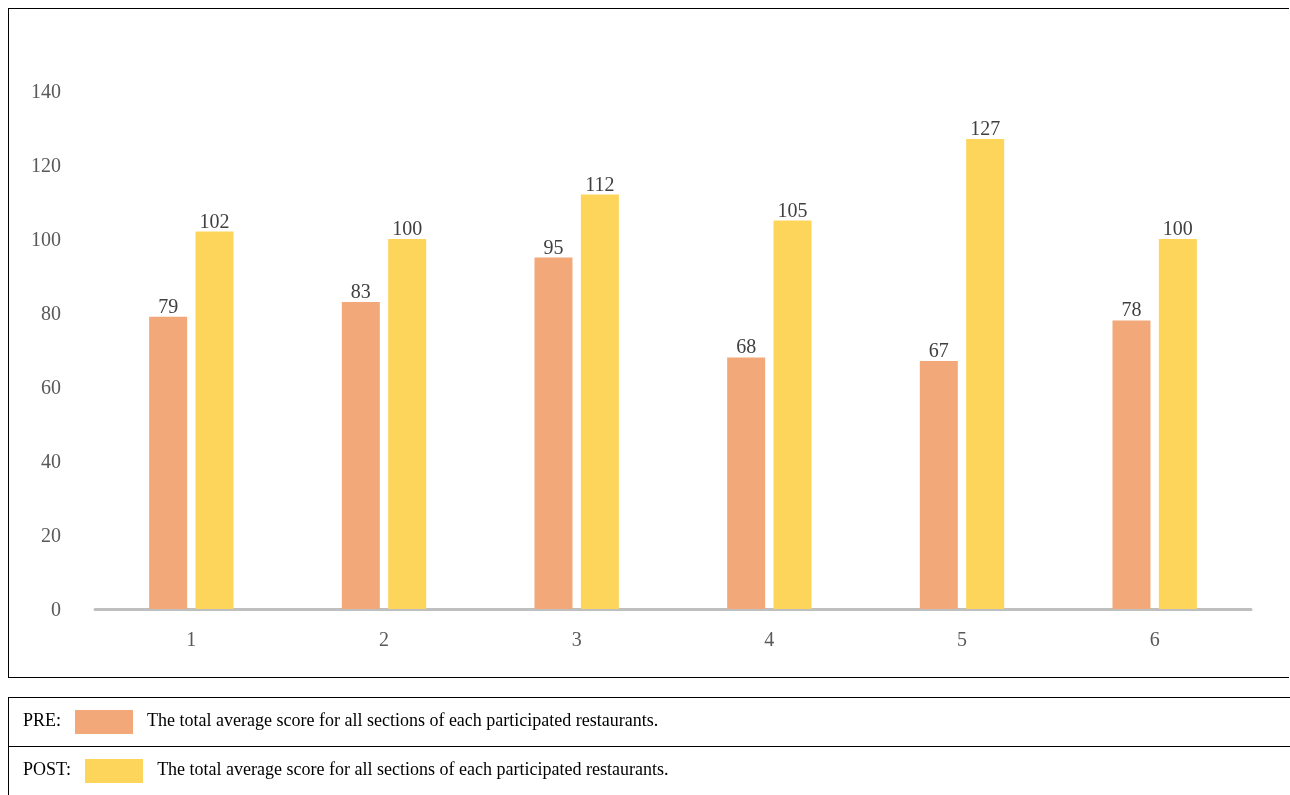 The width and height of the screenshot is (1290, 795). I want to click on legend-label: PRE:, so click(42, 720).